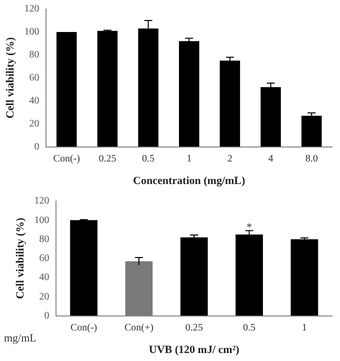 The image size is (340, 361). I want to click on x-axis-title: Concentration (mg/mL), so click(189, 181).